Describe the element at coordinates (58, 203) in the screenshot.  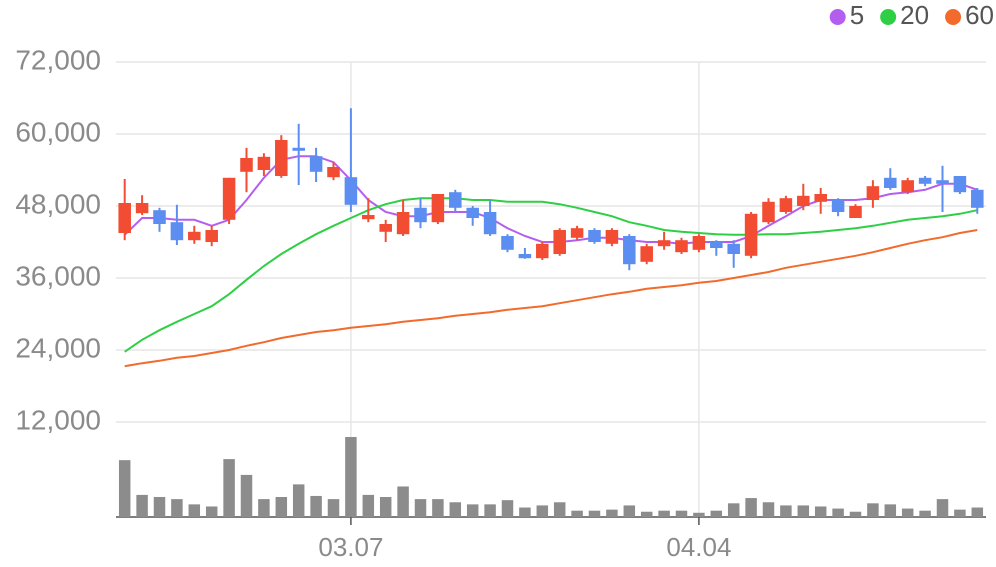
I see `y-tick-label: 48,000` at that location.